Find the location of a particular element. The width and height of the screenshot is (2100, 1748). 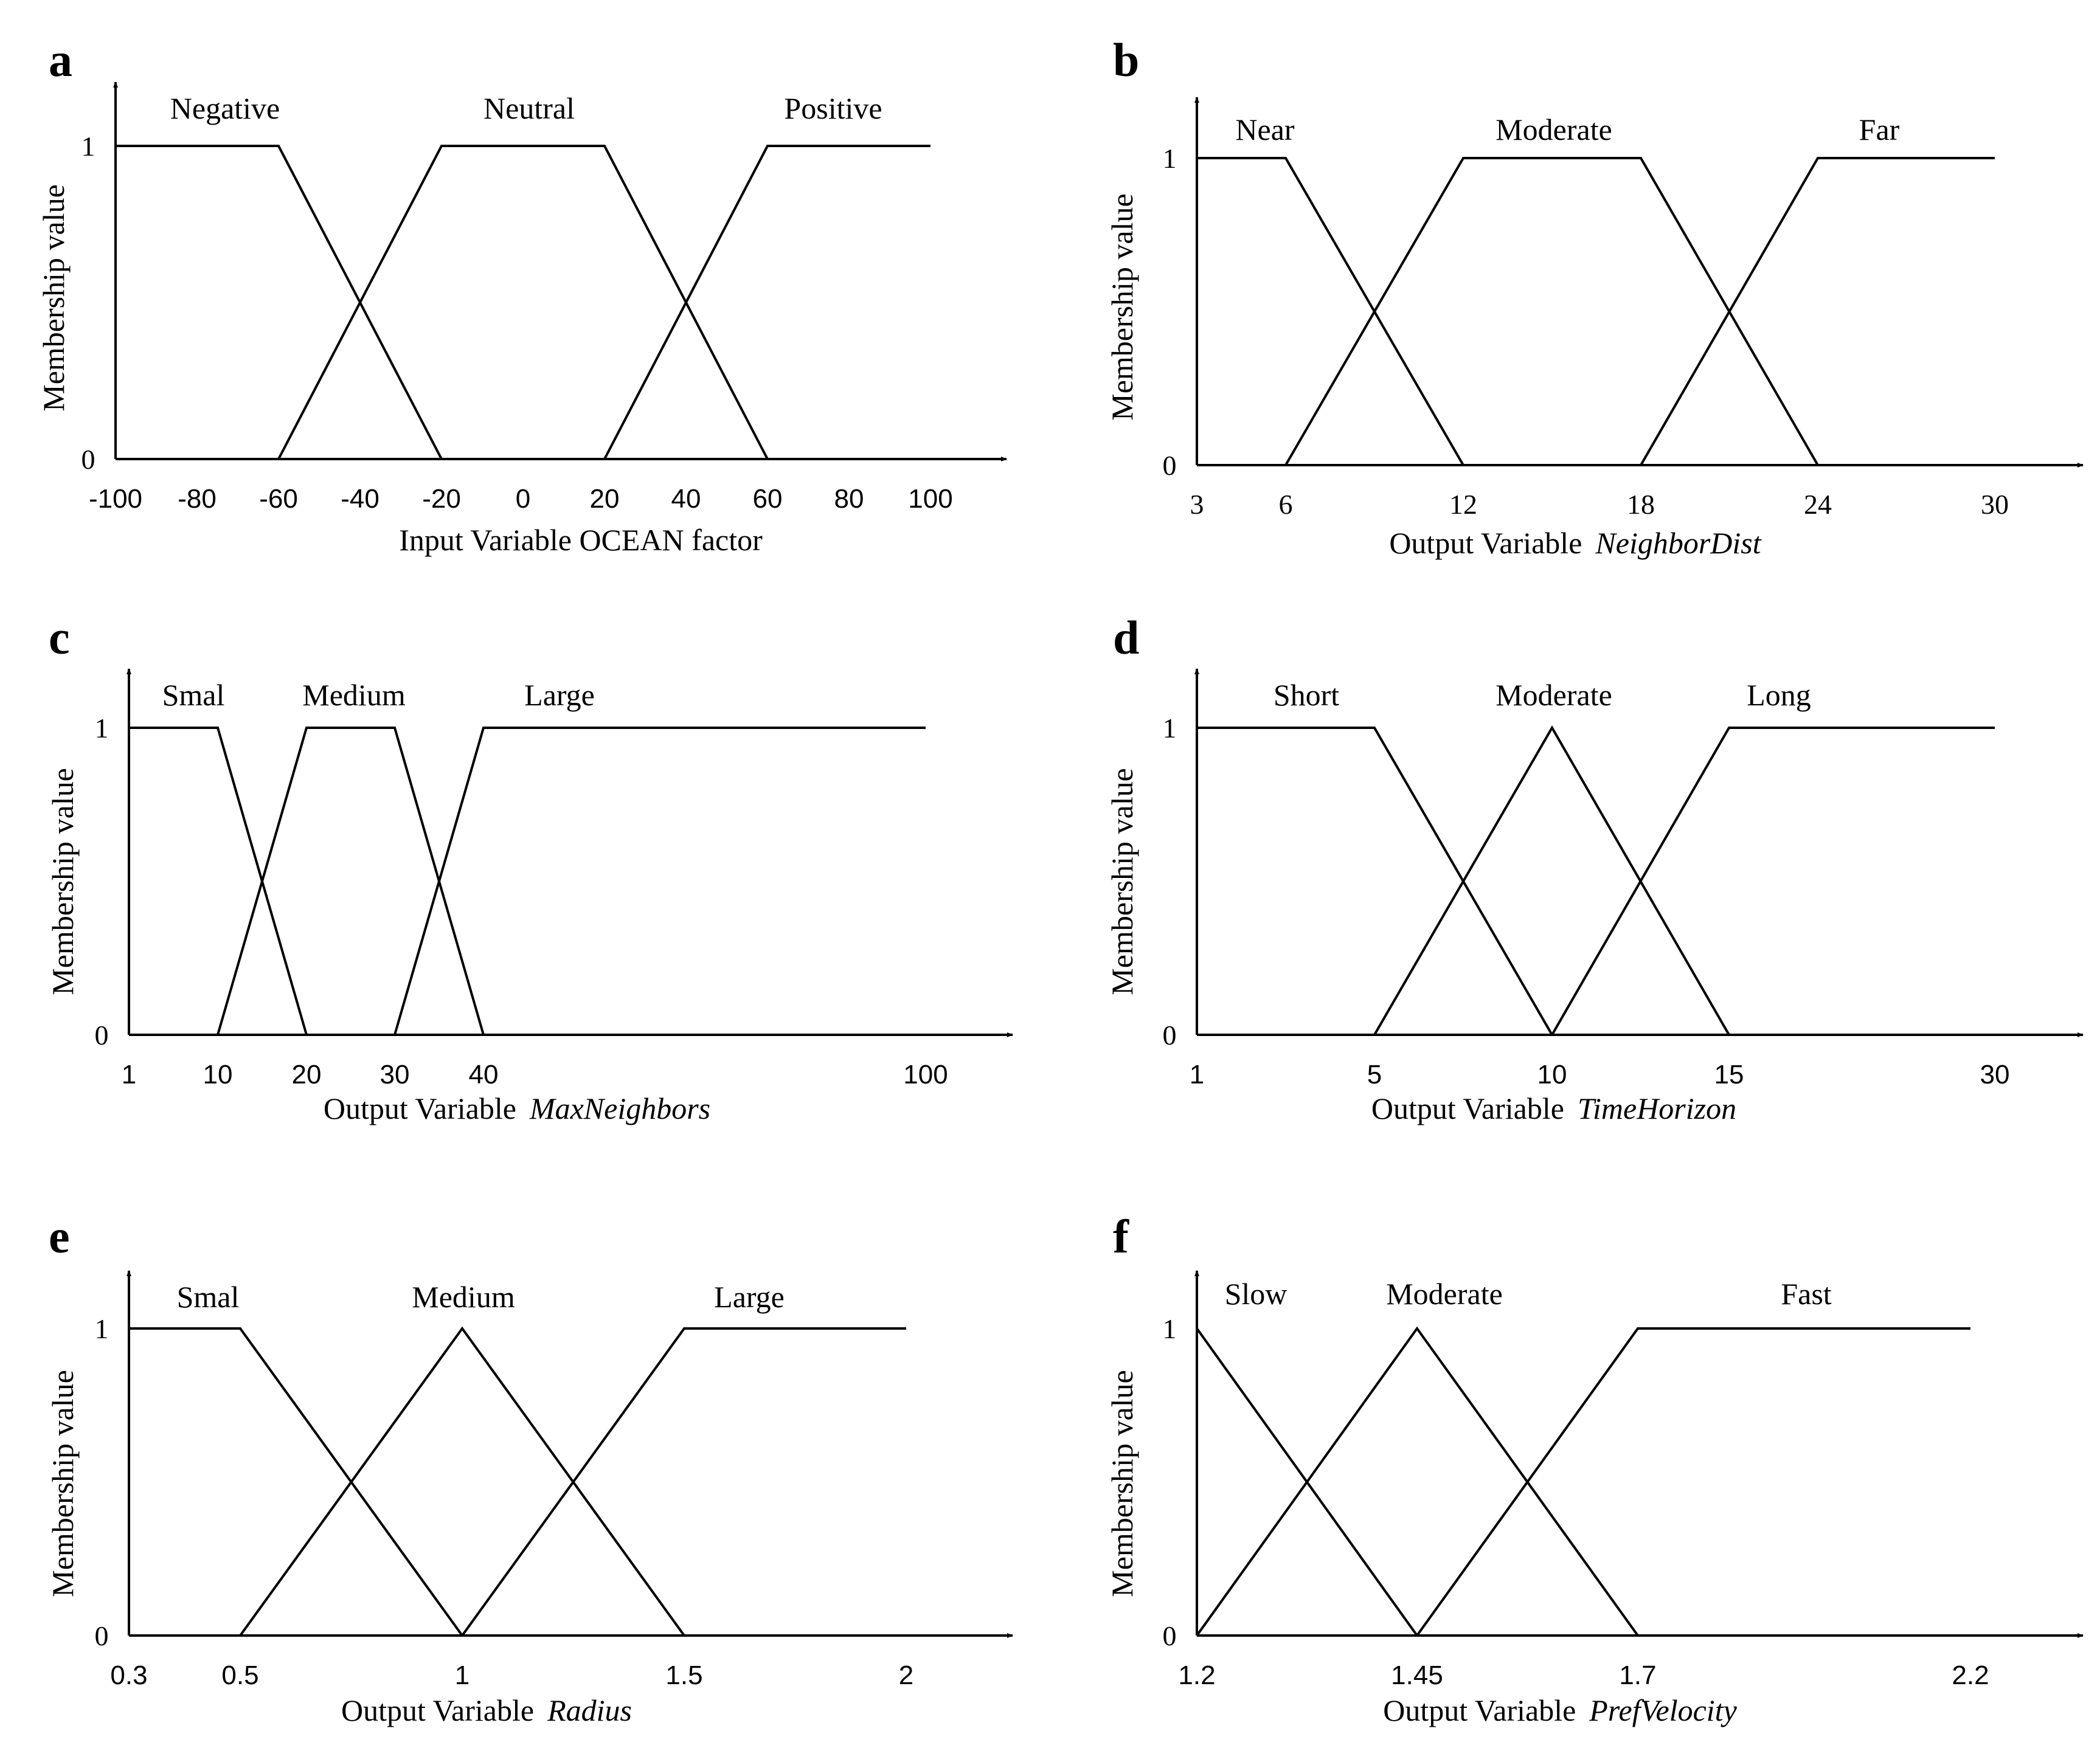

x-tick-label: 5 is located at coordinates (1375, 1075).